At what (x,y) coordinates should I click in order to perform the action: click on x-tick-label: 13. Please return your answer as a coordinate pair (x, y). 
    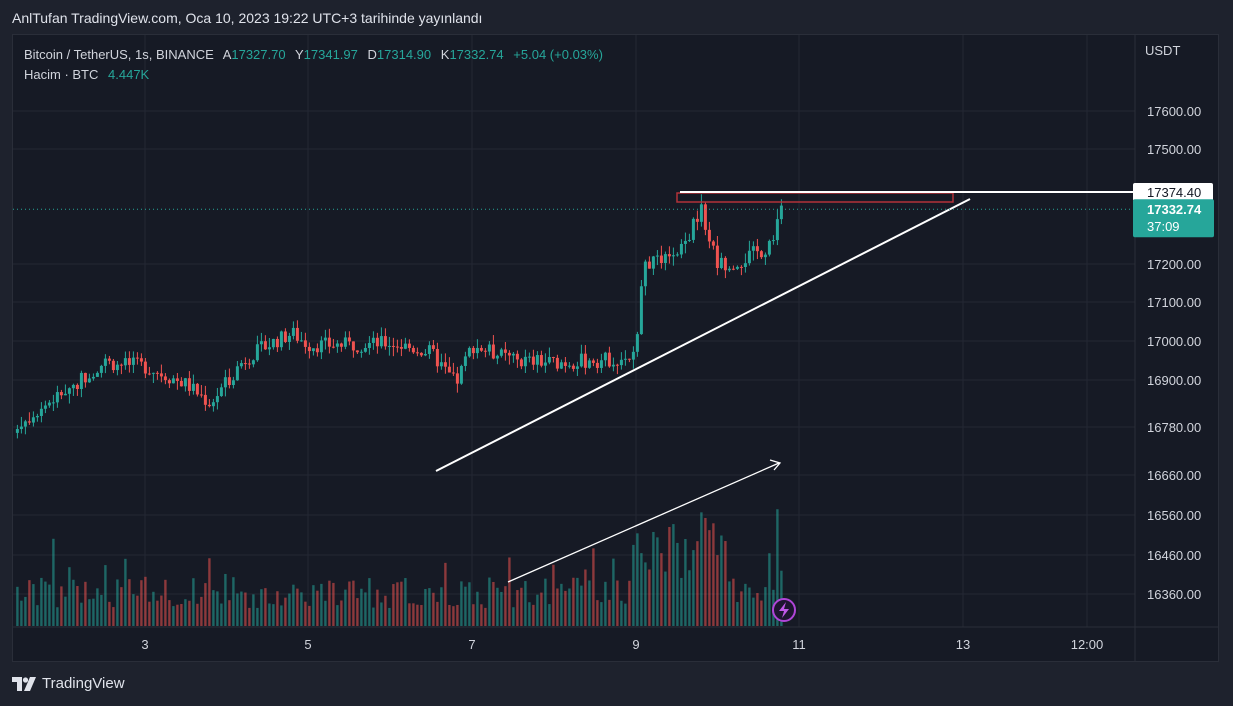
    Looking at the image, I should click on (963, 644).